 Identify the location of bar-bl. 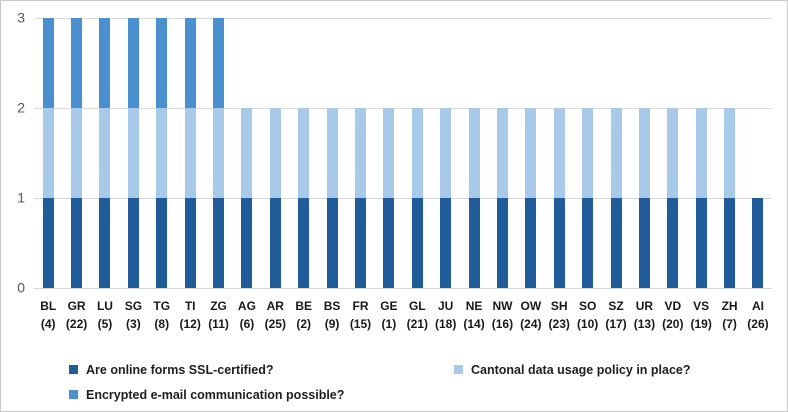
(48, 153).